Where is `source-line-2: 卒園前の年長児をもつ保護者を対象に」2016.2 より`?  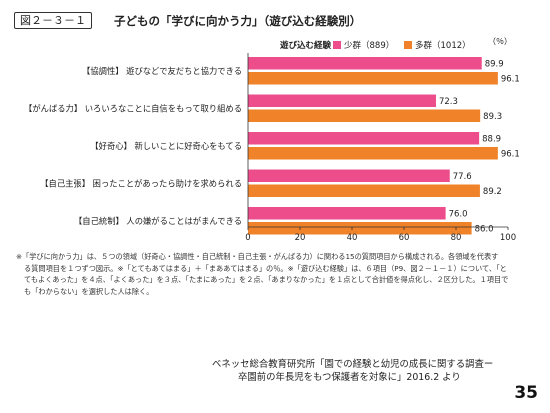
source-line-2: 卒園前の年長児をもつ保護者を対象に」2016.2 より is located at coordinates (349, 377).